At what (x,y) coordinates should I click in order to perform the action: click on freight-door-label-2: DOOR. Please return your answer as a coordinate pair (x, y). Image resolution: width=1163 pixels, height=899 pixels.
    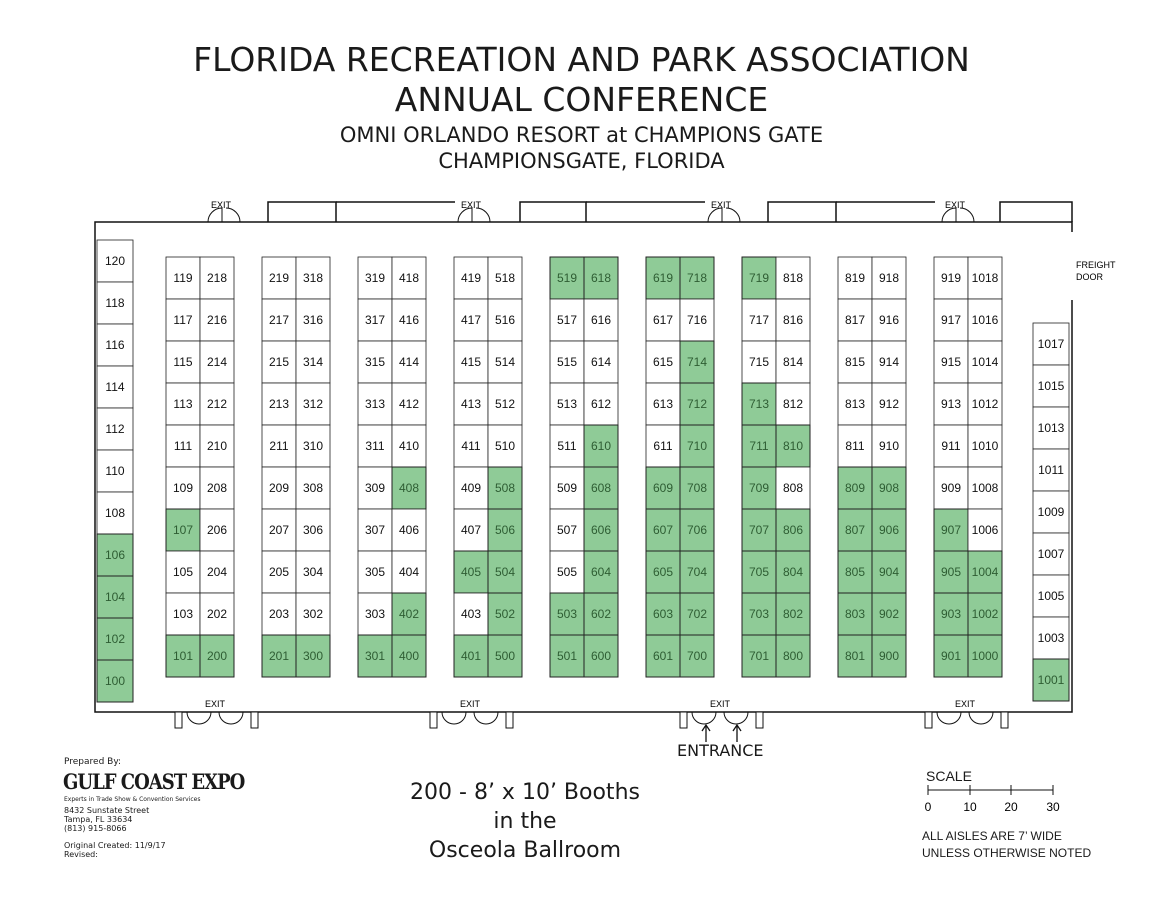
    Looking at the image, I should click on (1090, 277).